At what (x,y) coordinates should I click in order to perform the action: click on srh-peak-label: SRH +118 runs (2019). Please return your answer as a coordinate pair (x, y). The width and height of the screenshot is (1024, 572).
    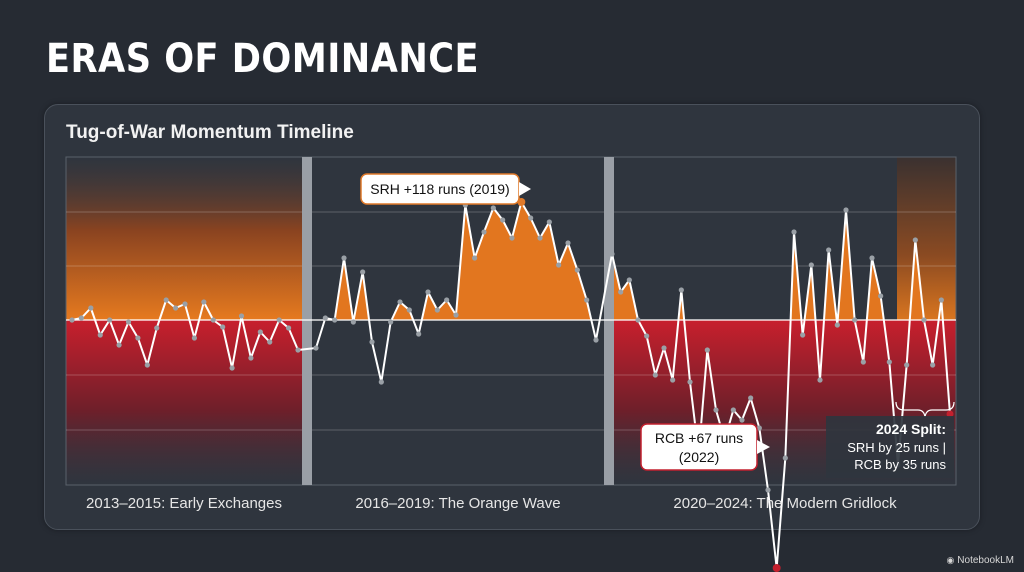
    Looking at the image, I should click on (439, 189).